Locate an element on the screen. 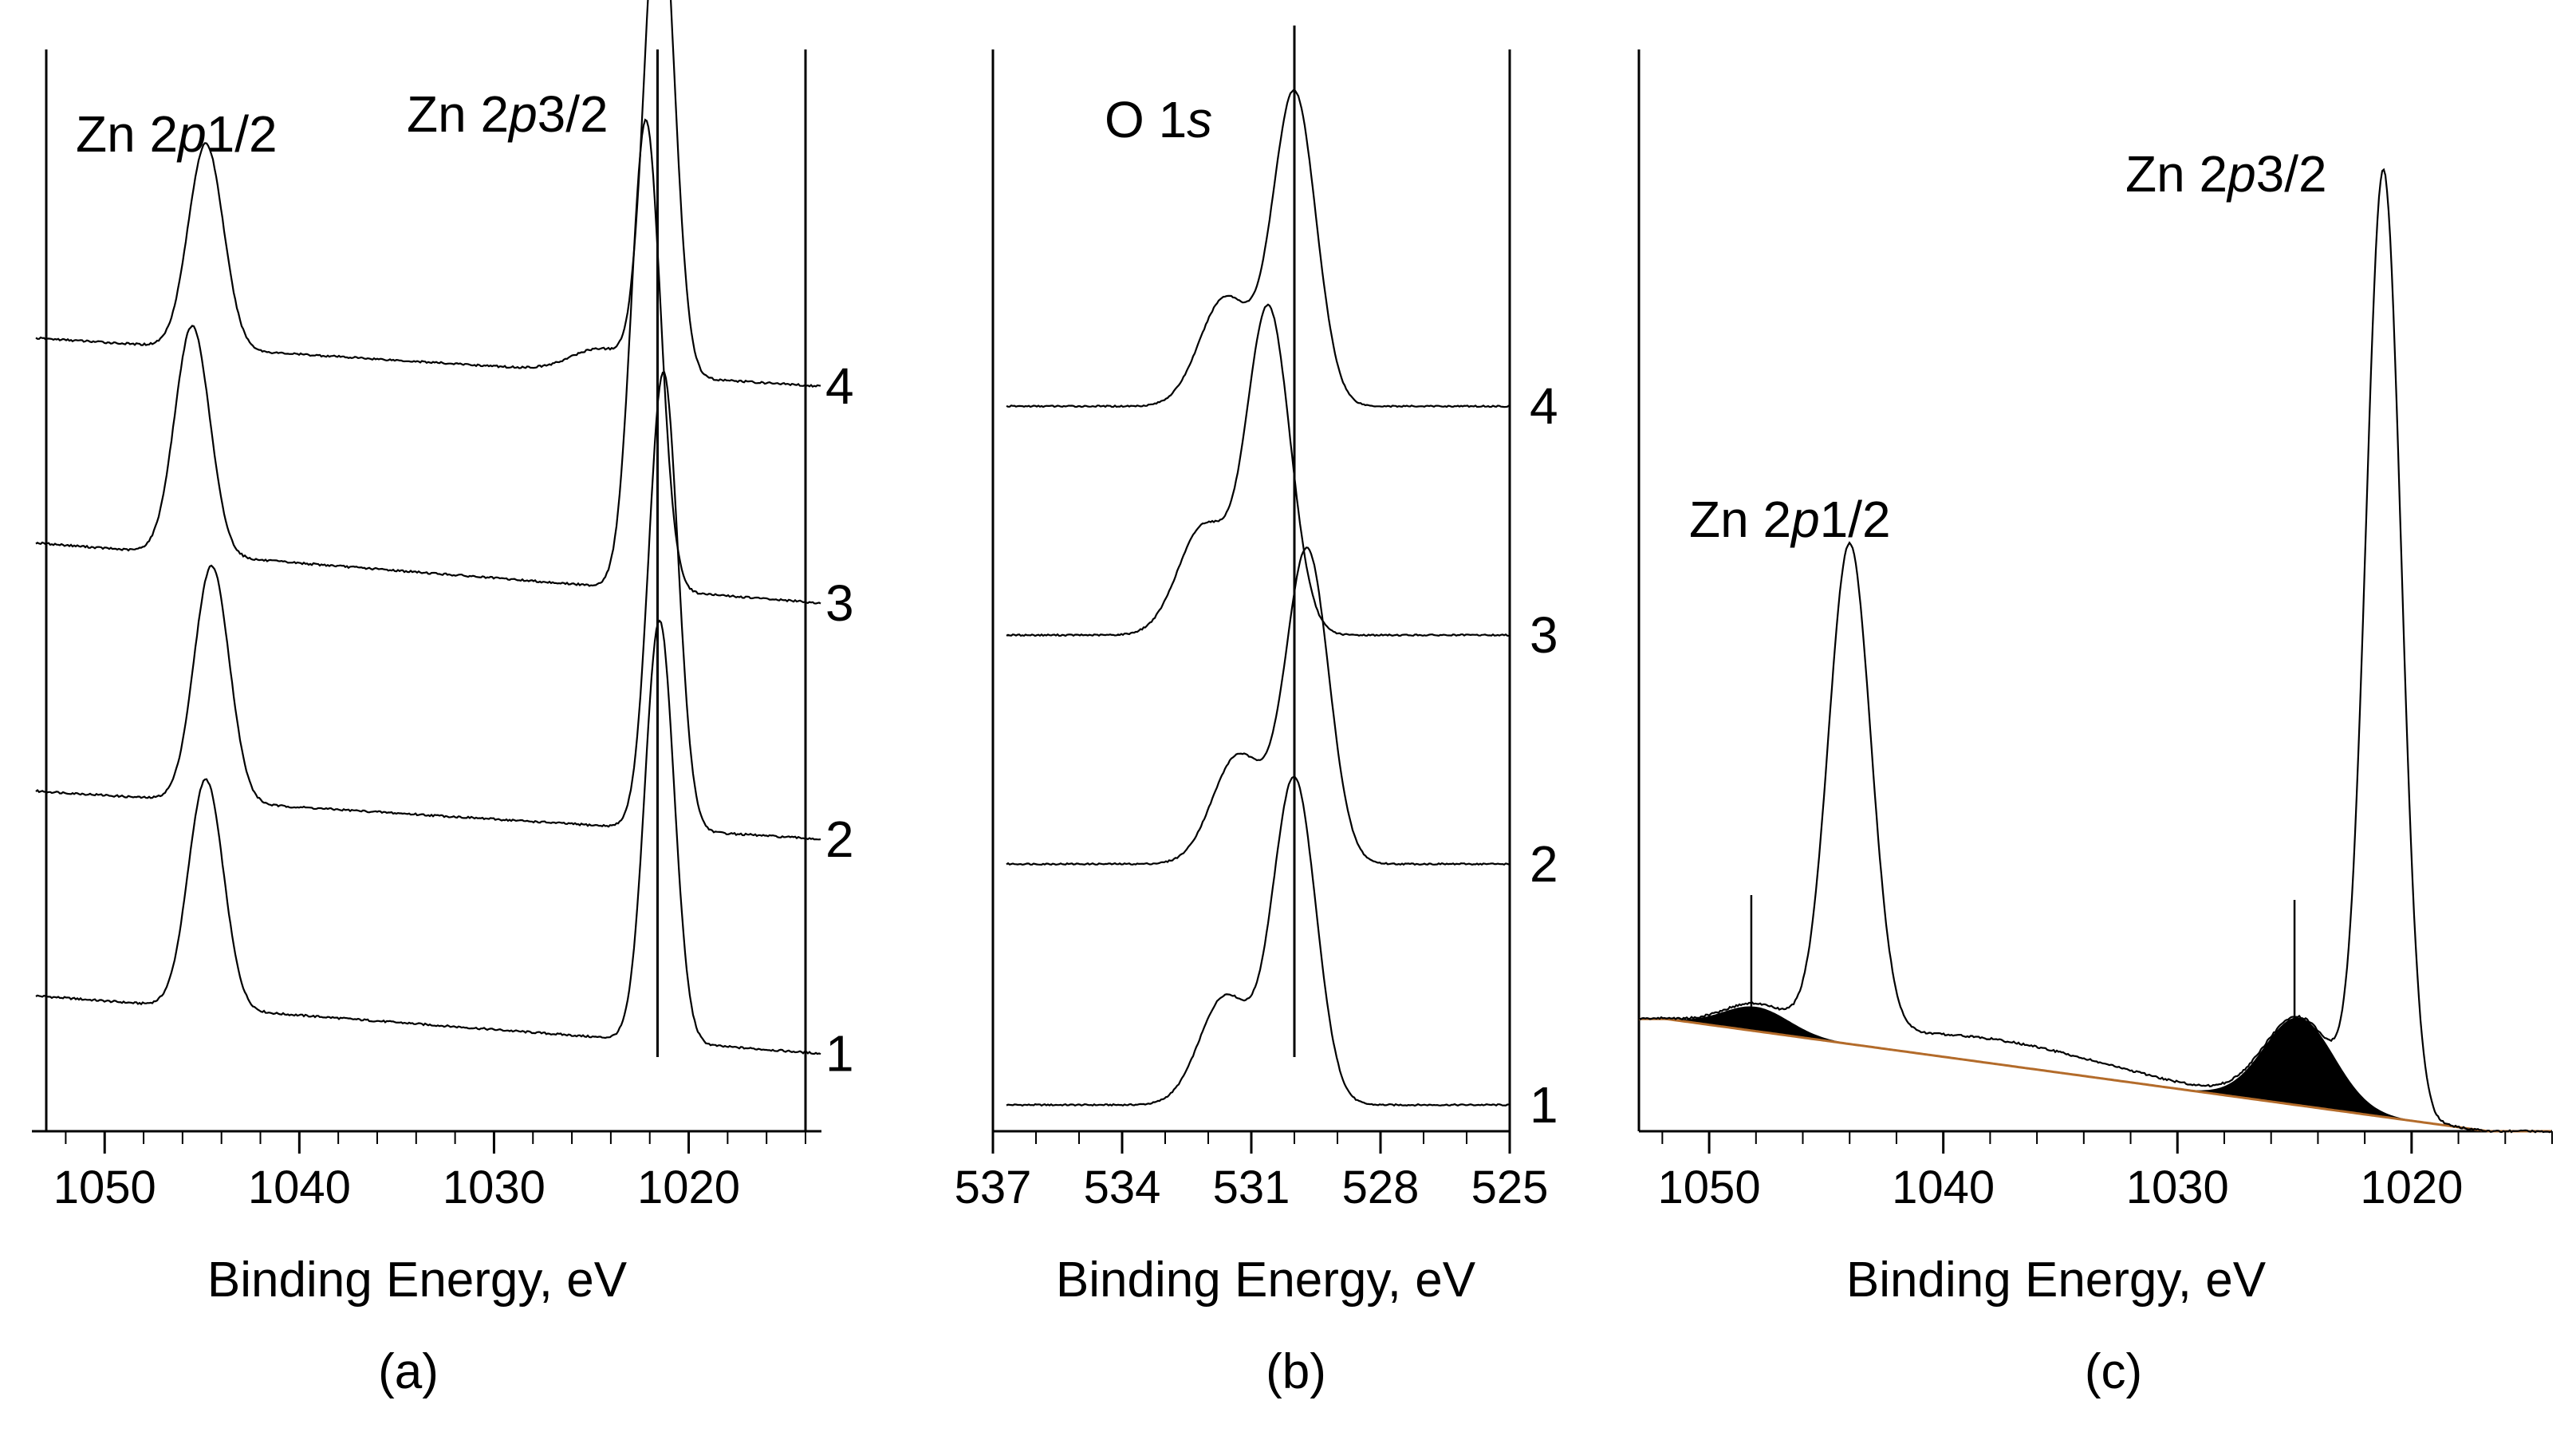  panel-a-peak-label-zn2p32: Zn 2p3/2 is located at coordinates (508, 114).